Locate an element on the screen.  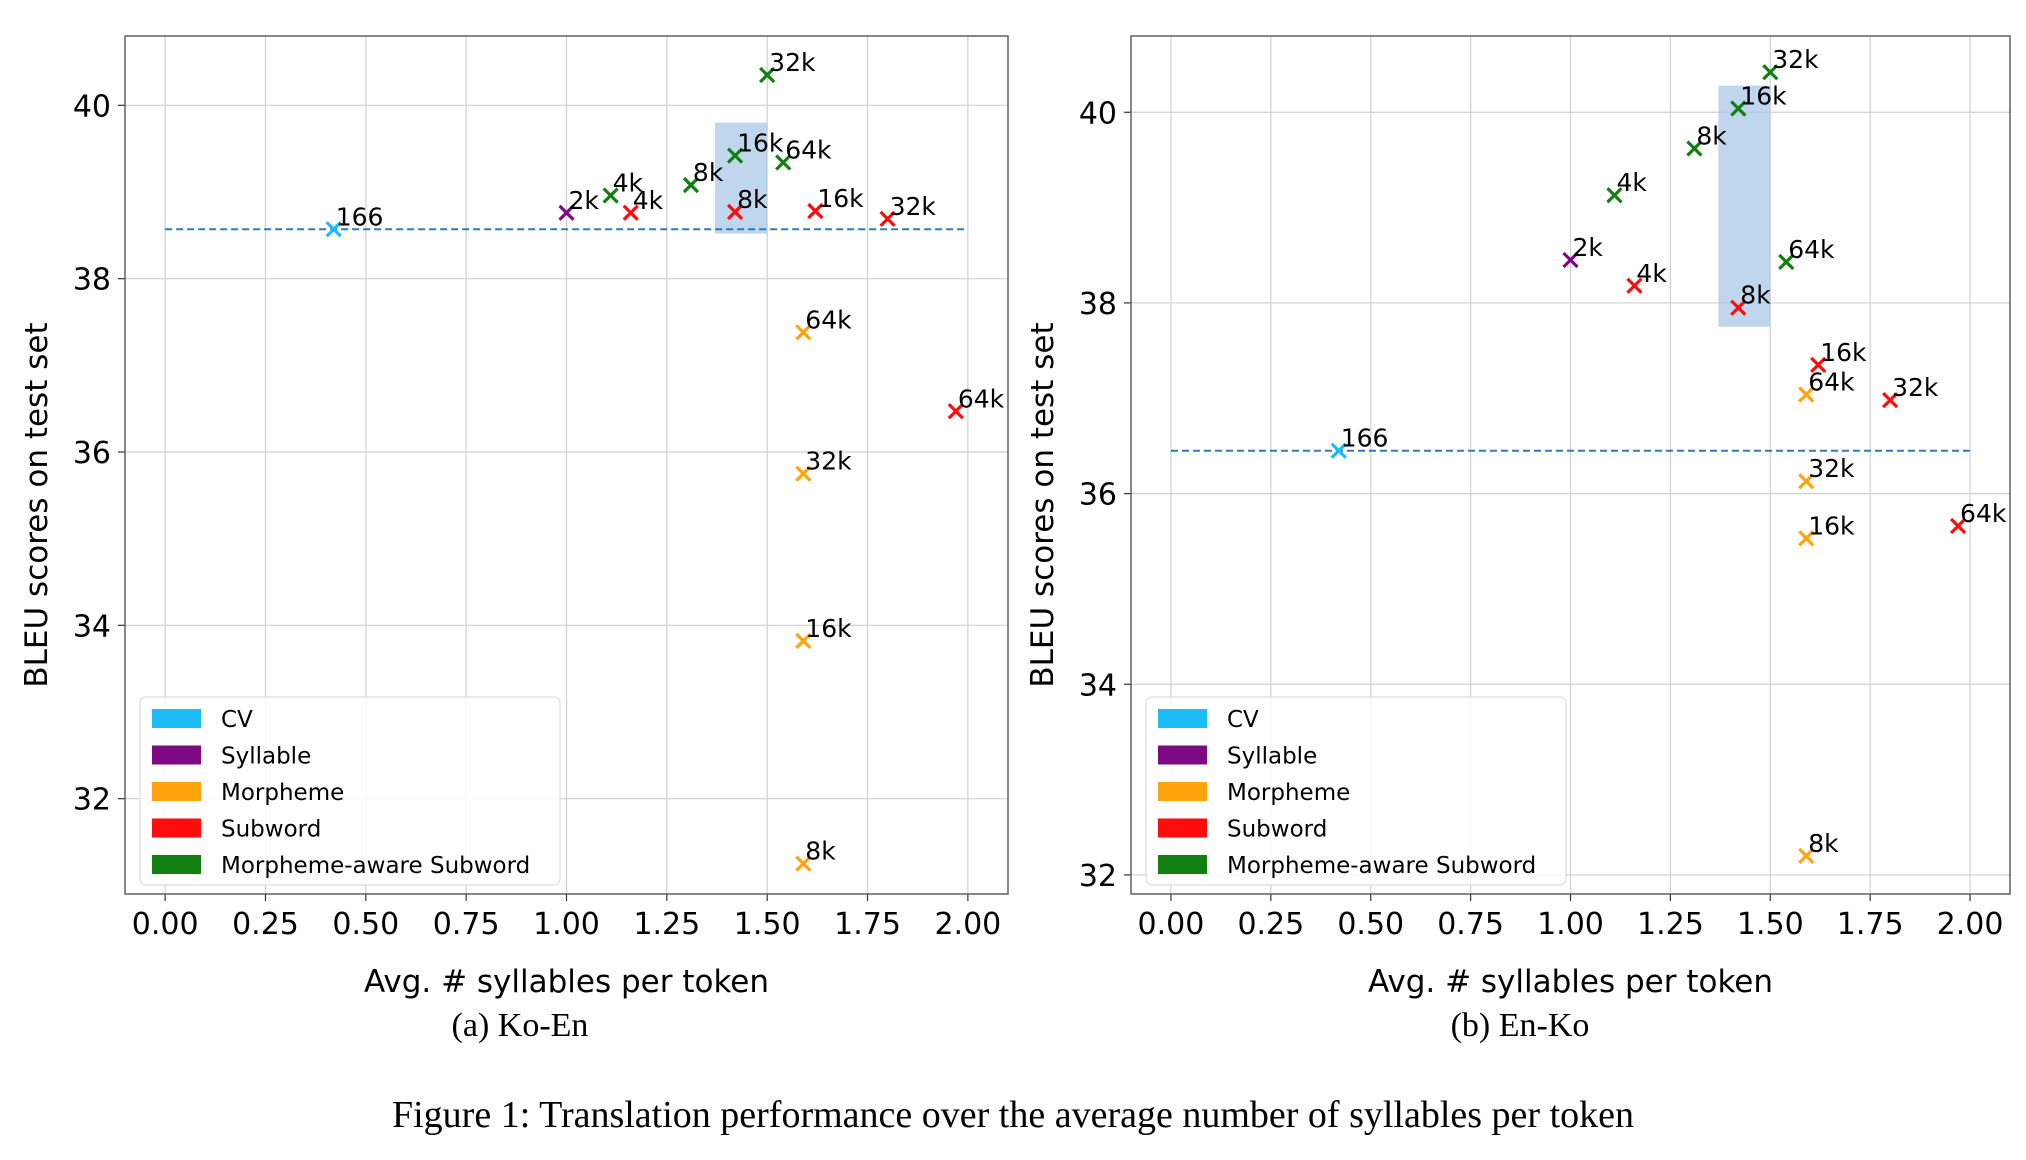
x-tick-label: 1.75 is located at coordinates (1870, 924).